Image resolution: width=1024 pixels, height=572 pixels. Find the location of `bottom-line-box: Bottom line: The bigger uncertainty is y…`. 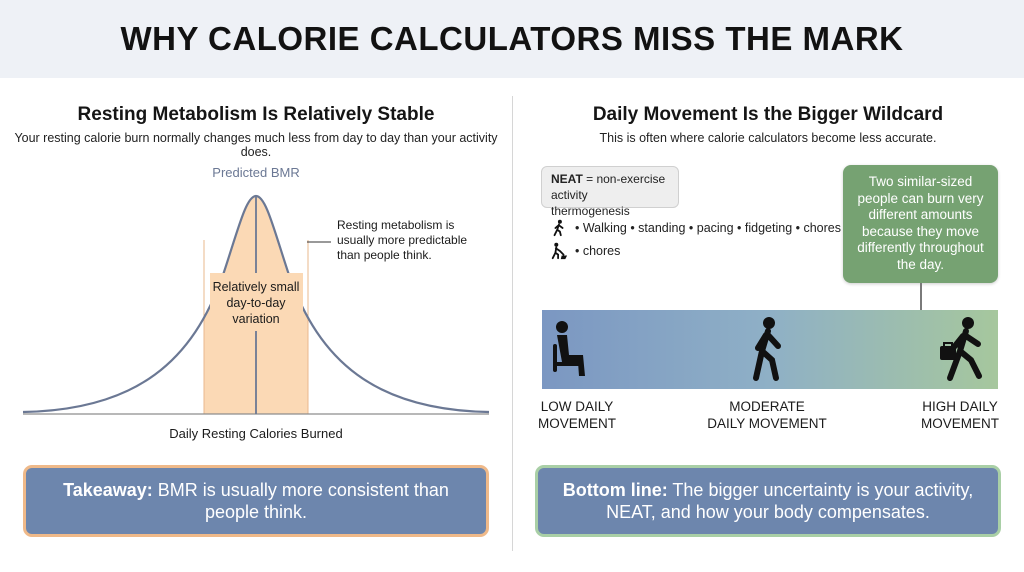

bottom-line-box: Bottom line: The bigger uncertainty is y… is located at coordinates (768, 501).